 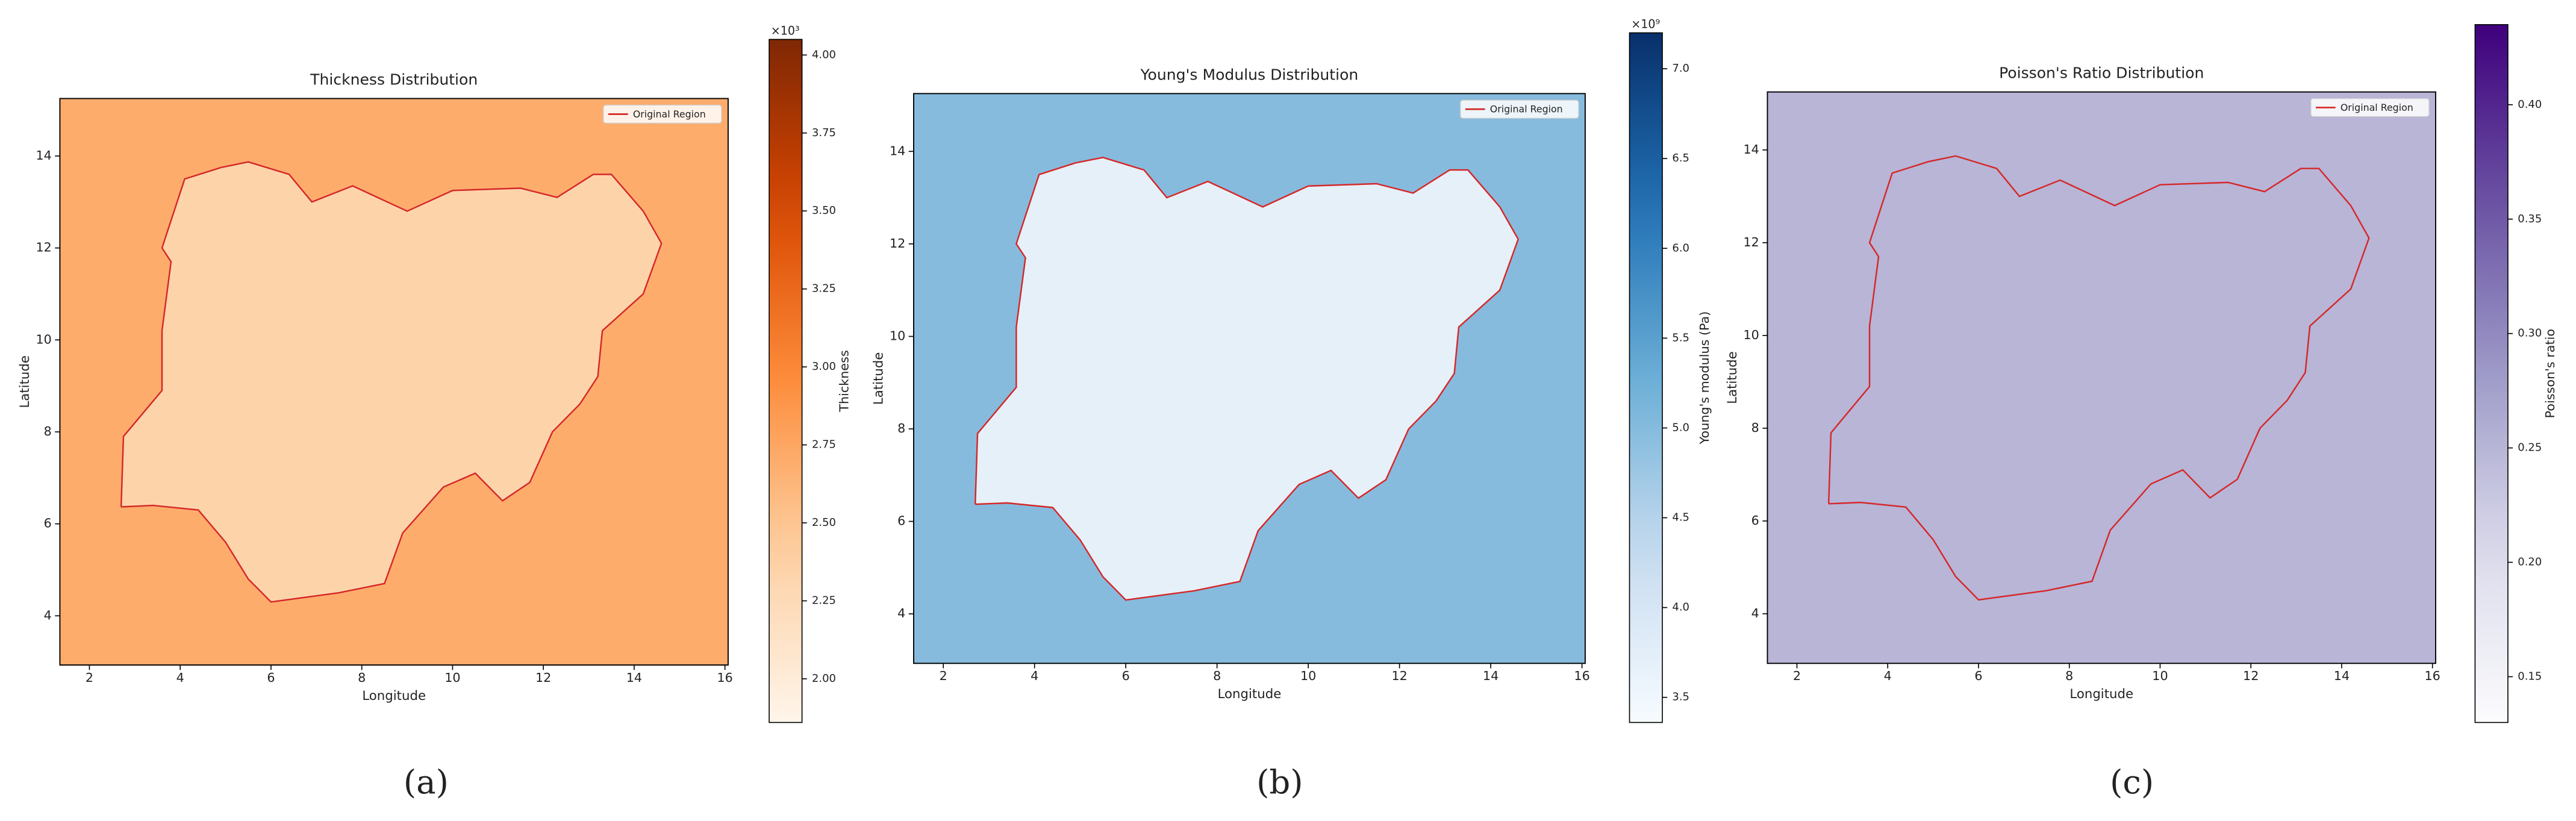 I want to click on colorbar-tick-label: 5.0, so click(x=1680, y=428).